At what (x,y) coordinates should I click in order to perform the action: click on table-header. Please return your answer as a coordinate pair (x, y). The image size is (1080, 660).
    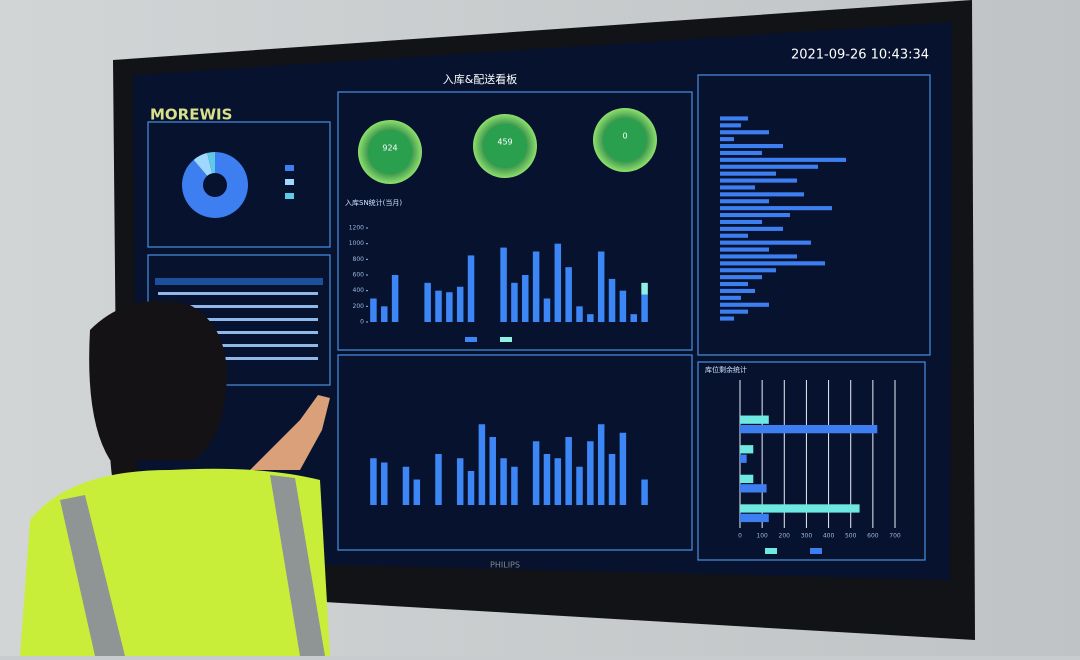
    Looking at the image, I should click on (239, 281).